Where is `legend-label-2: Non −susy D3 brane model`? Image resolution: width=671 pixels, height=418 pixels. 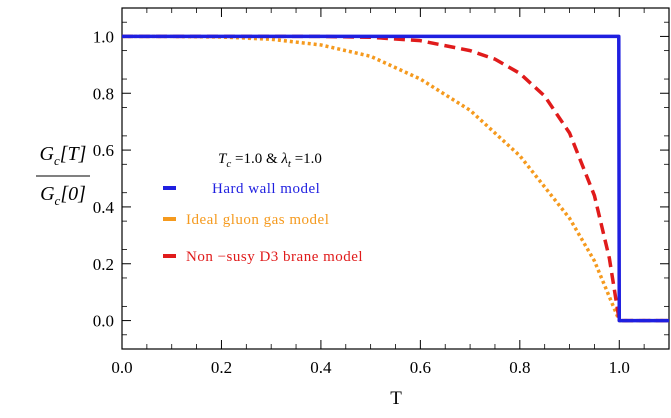 legend-label-2: Non −susy D3 brane model is located at coordinates (274, 257).